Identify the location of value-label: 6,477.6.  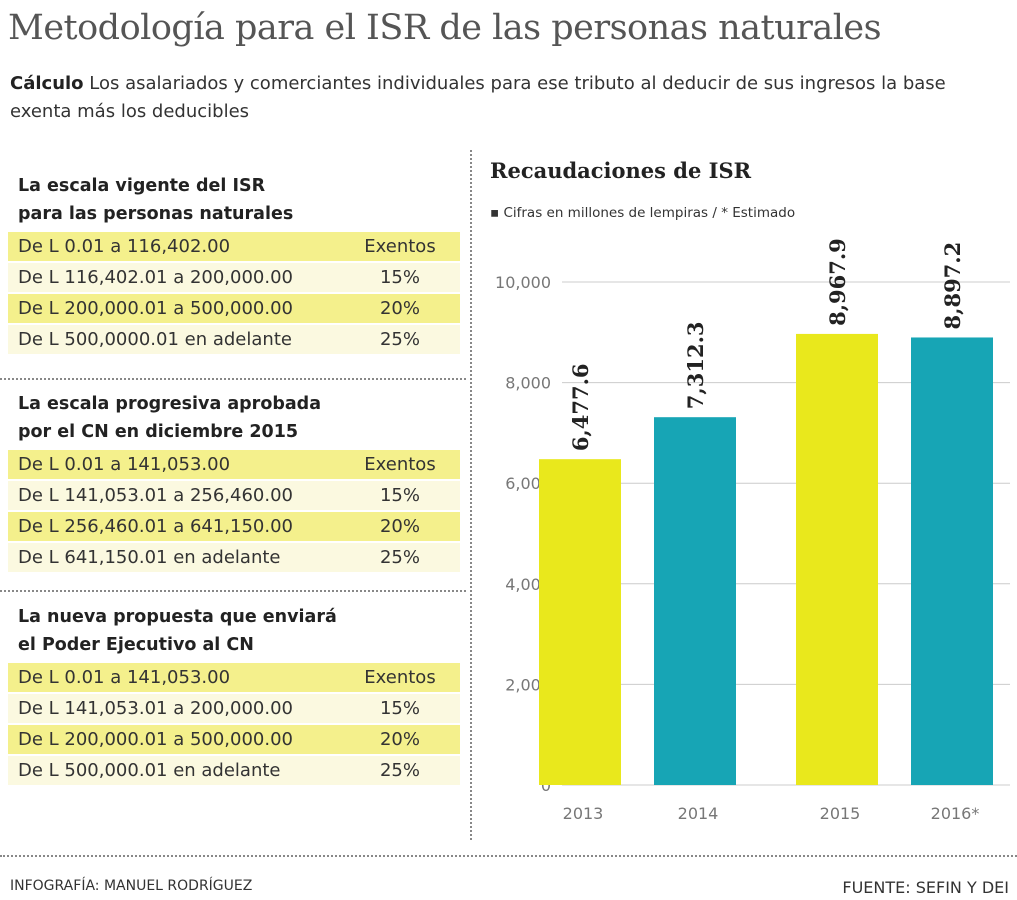
(580, 407).